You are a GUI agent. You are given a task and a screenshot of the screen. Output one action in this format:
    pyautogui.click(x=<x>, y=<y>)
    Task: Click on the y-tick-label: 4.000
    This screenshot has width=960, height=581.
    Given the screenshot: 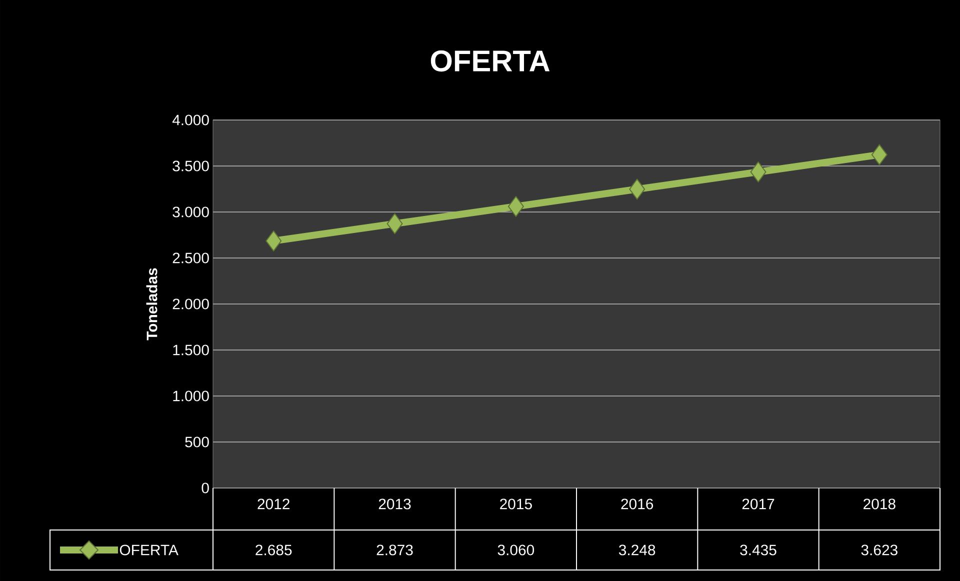 What is the action you would take?
    pyautogui.click(x=190, y=120)
    